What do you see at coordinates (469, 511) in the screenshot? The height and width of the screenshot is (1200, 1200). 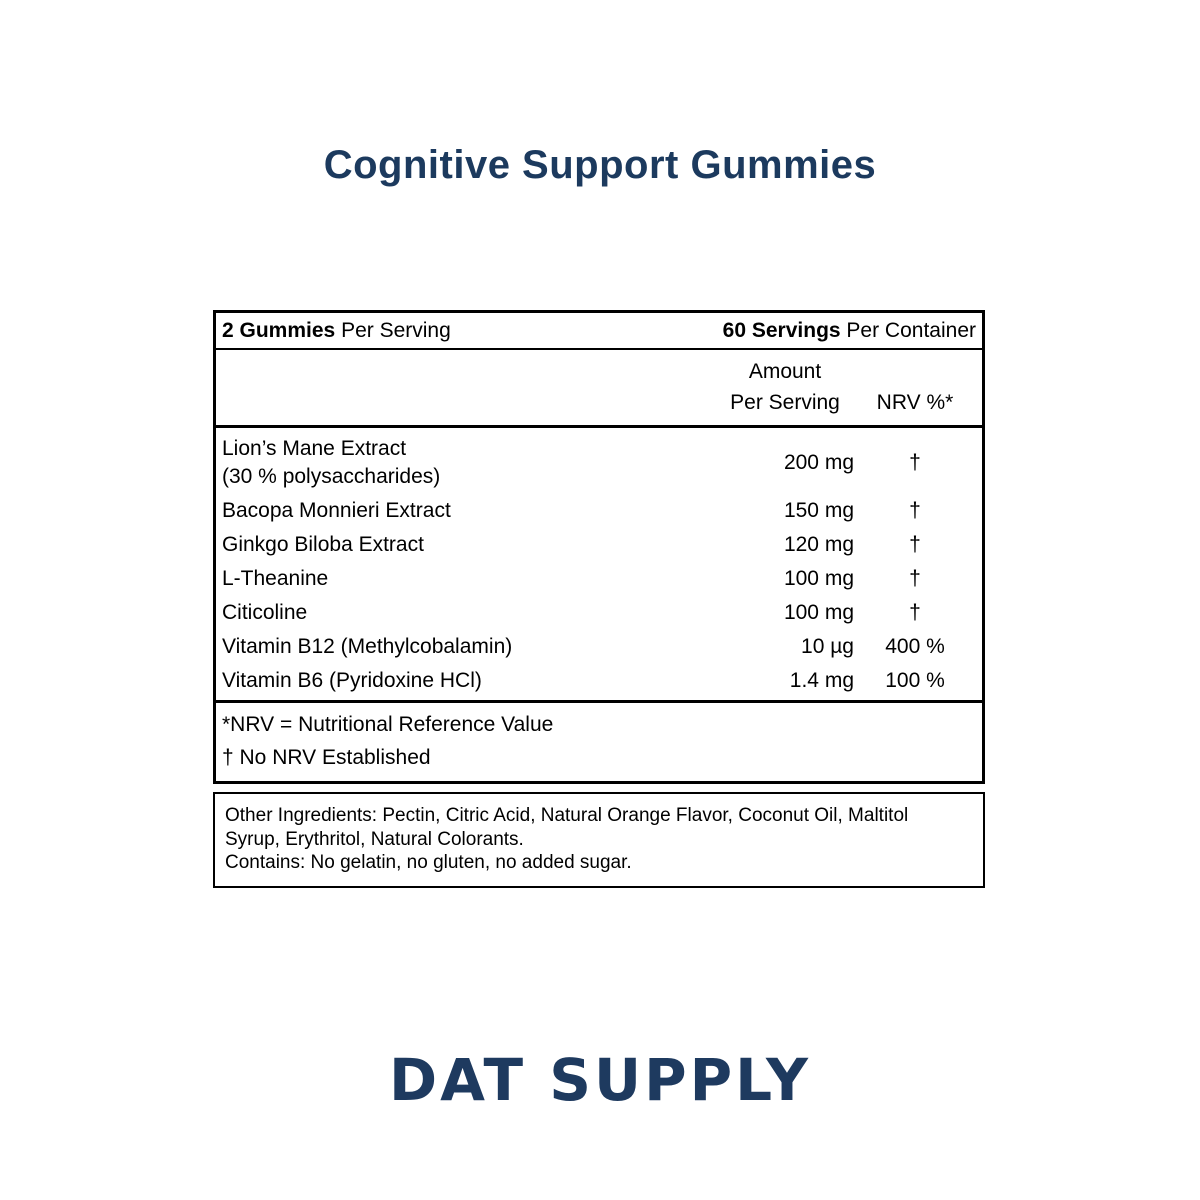 I see `ingredient-name: Bacopa Monnieri Extract` at bounding box center [469, 511].